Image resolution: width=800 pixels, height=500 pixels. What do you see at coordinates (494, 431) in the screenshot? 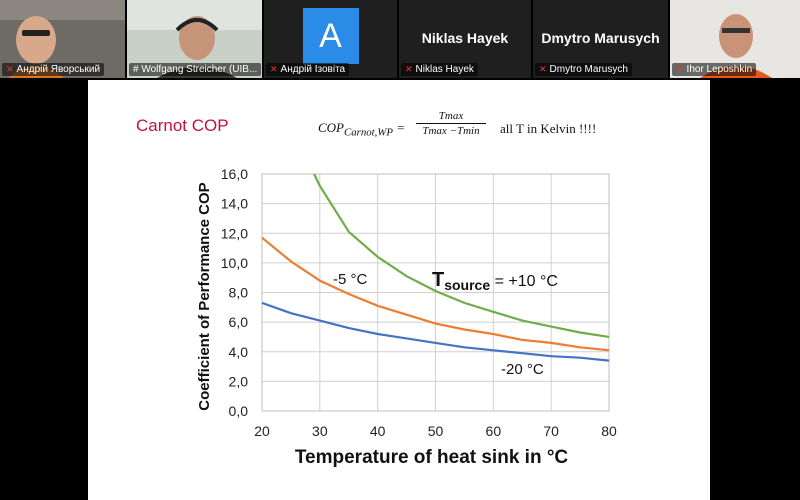
I see `x-tick-label: 60` at bounding box center [494, 431].